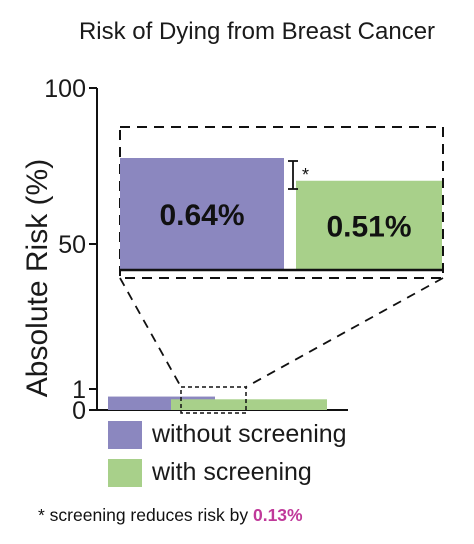 The width and height of the screenshot is (474, 544). Describe the element at coordinates (257, 31) in the screenshot. I see `chart-title: Risk of Dying from Breast Cancer` at that location.